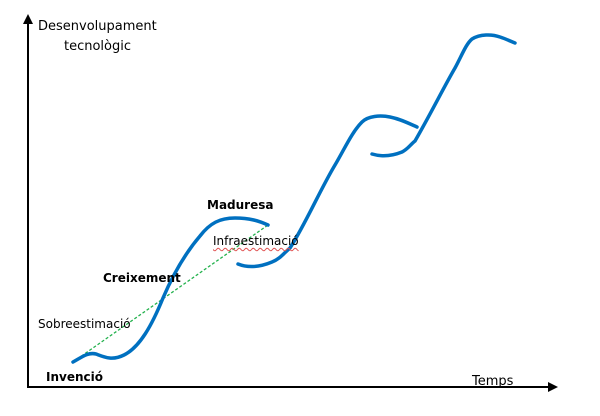 The image size is (600, 416). Describe the element at coordinates (97, 26) in the screenshot. I see `y-axis-label-line1: Desenvolupament` at that location.